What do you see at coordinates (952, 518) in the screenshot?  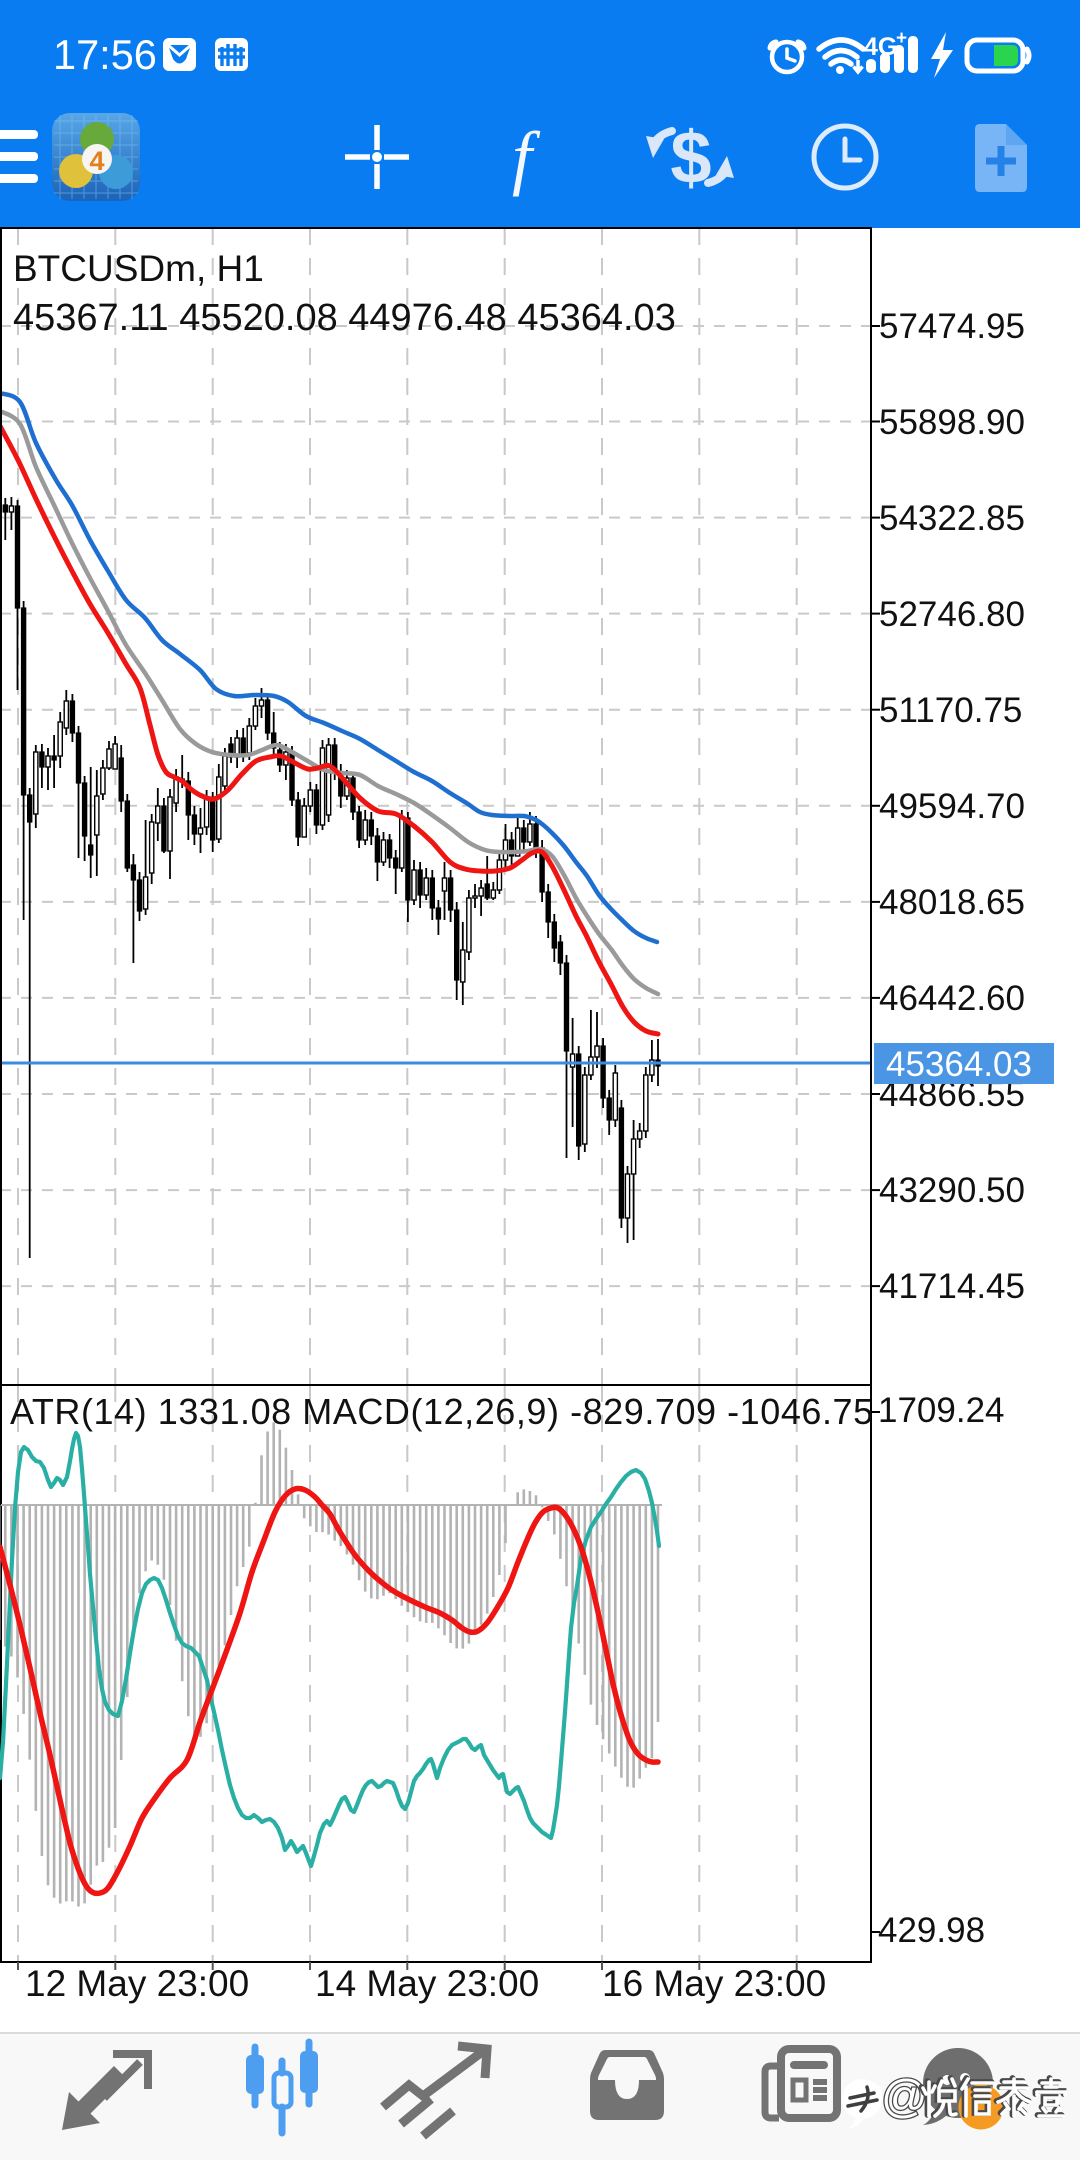 I see `svg-text: 54322.85` at bounding box center [952, 518].